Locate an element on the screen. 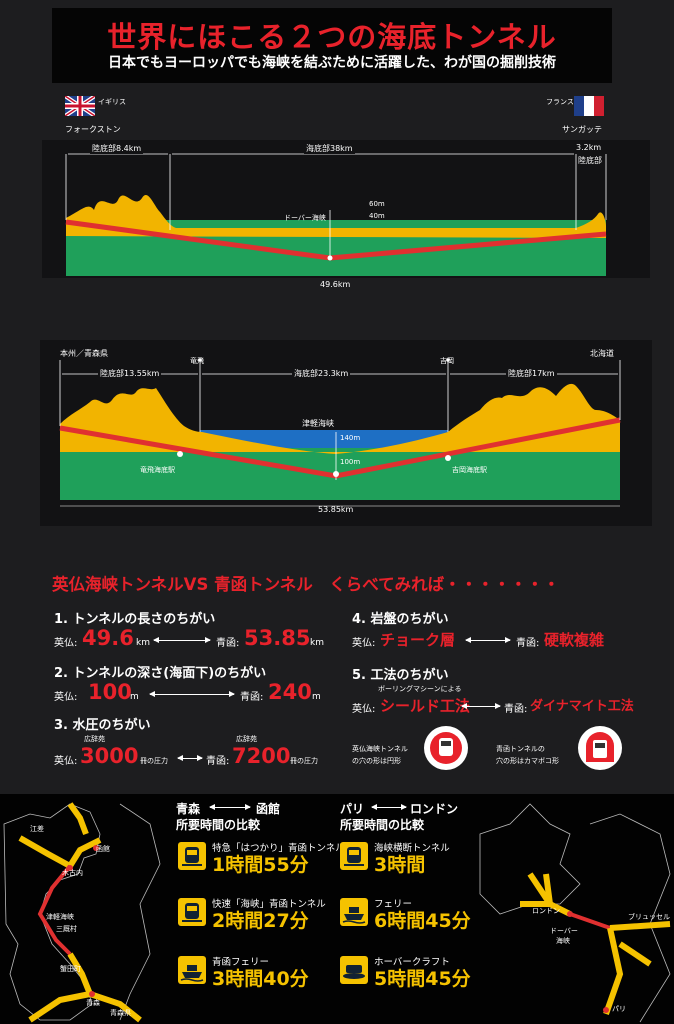 The width and height of the screenshot is (674, 1024). eu-route-from: パリ is located at coordinates (352, 809).